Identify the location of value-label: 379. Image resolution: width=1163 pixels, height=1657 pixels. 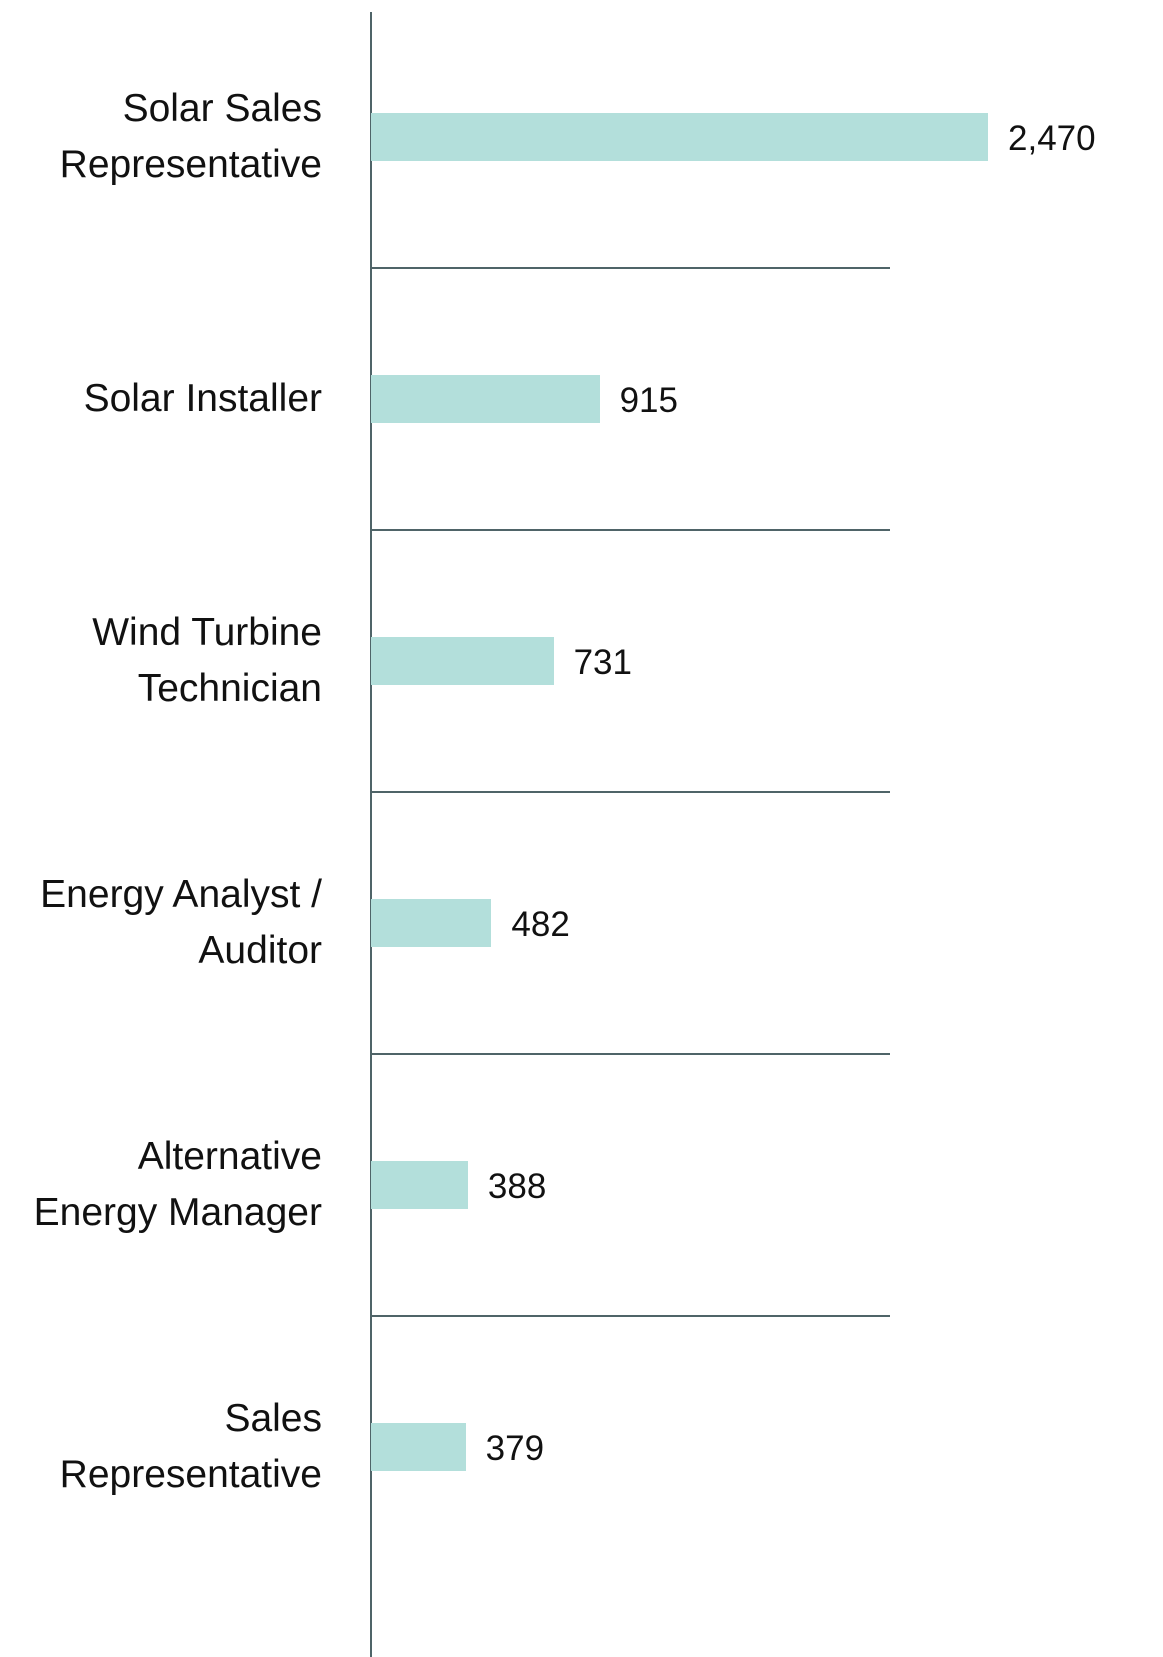
(515, 1448).